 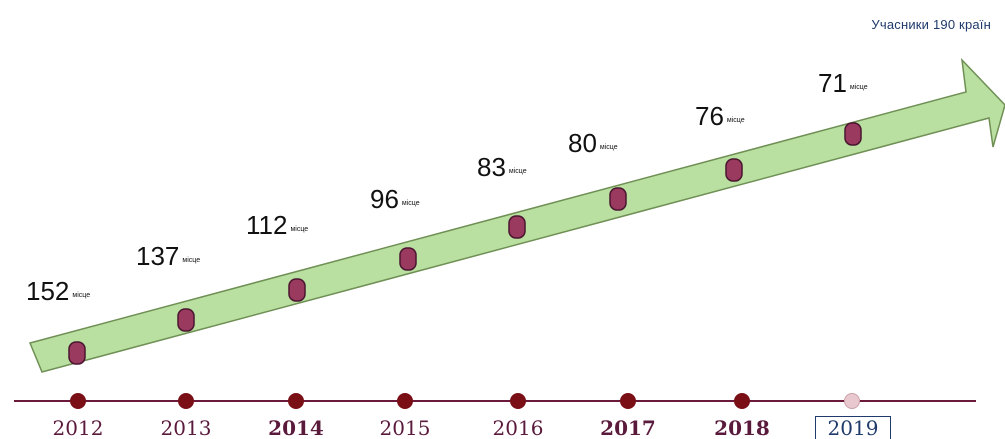 What do you see at coordinates (297, 290) in the screenshot?
I see `arrow-marker-2014` at bounding box center [297, 290].